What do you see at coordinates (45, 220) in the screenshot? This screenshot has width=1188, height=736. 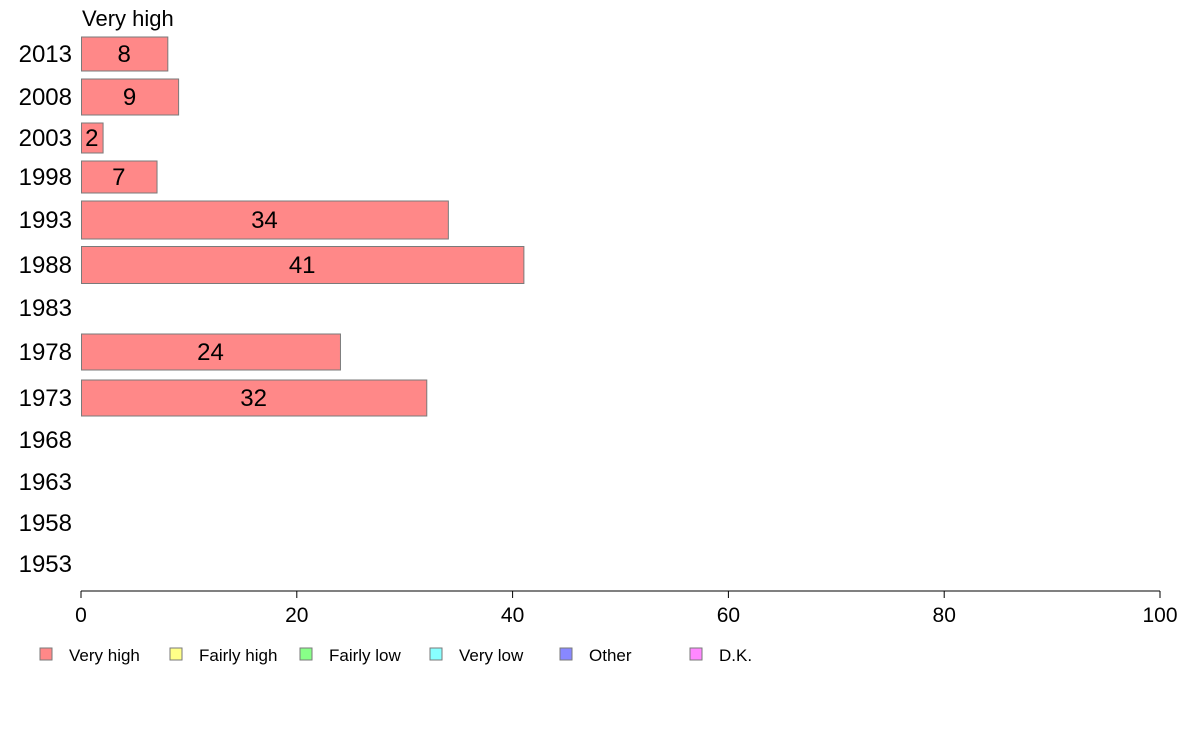 I see `y-tick-label: 1993` at bounding box center [45, 220].